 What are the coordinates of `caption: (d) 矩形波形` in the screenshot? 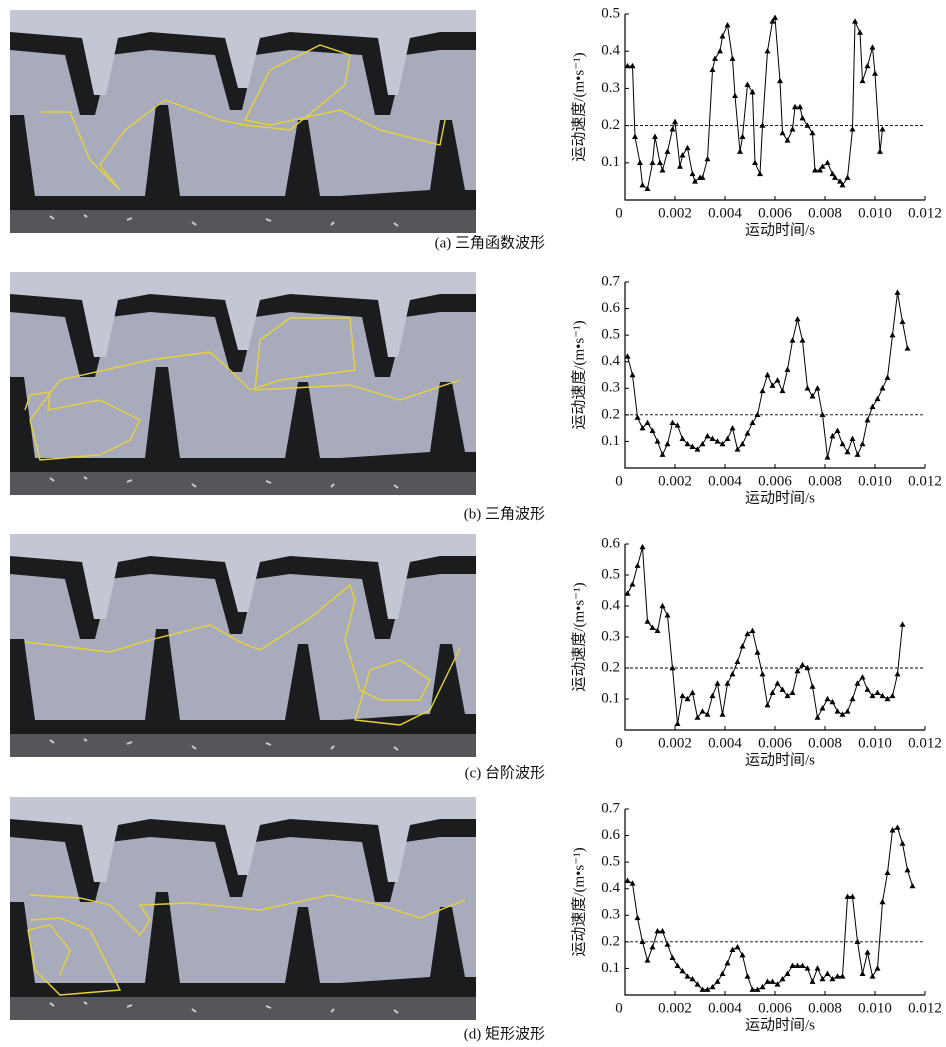 It's located at (504, 1033).